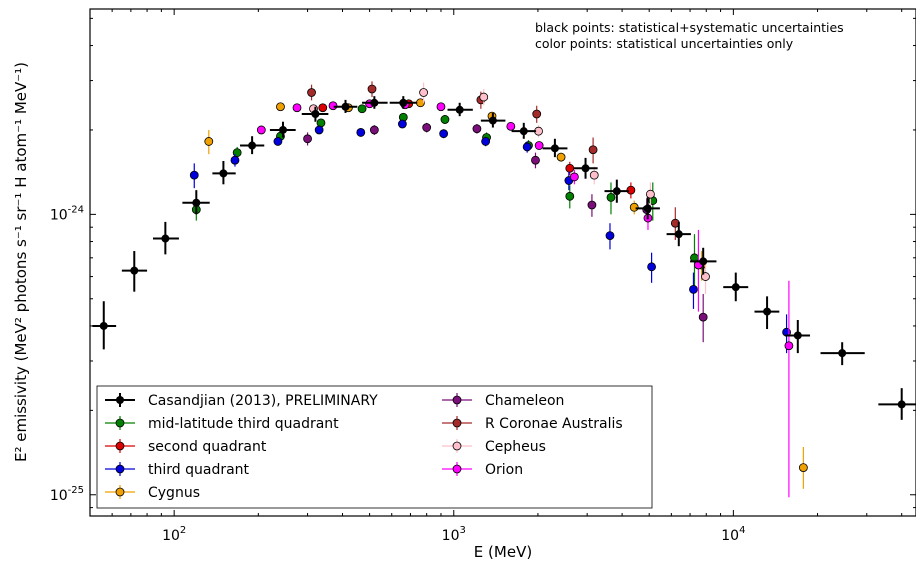 The image size is (916, 563). What do you see at coordinates (374, 447) in the screenshot?
I see `legend-frame` at bounding box center [374, 447].